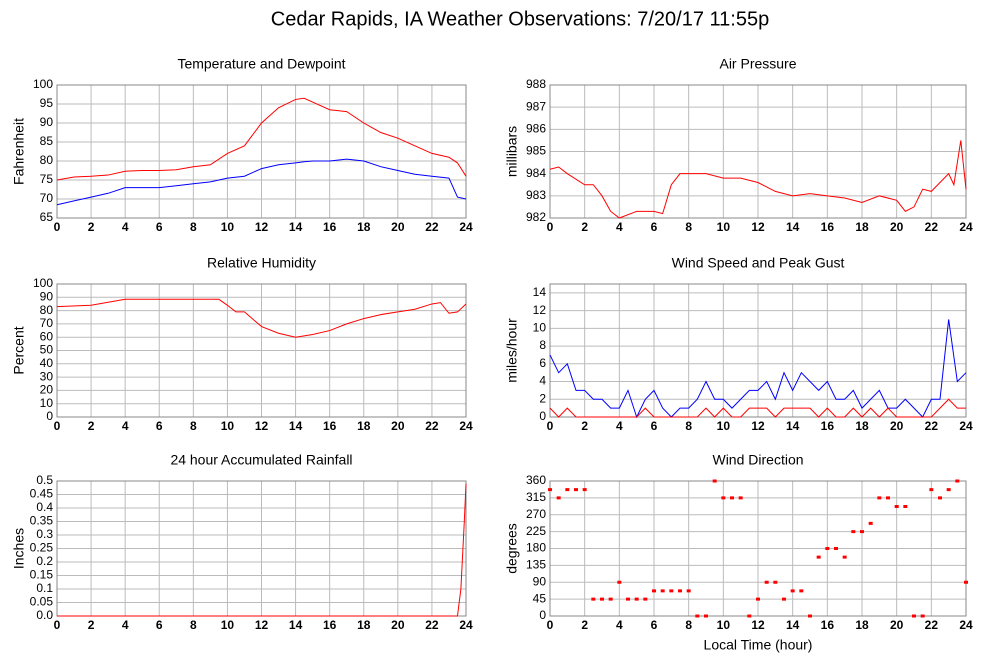  I want to click on plot-frame, so click(758, 548).